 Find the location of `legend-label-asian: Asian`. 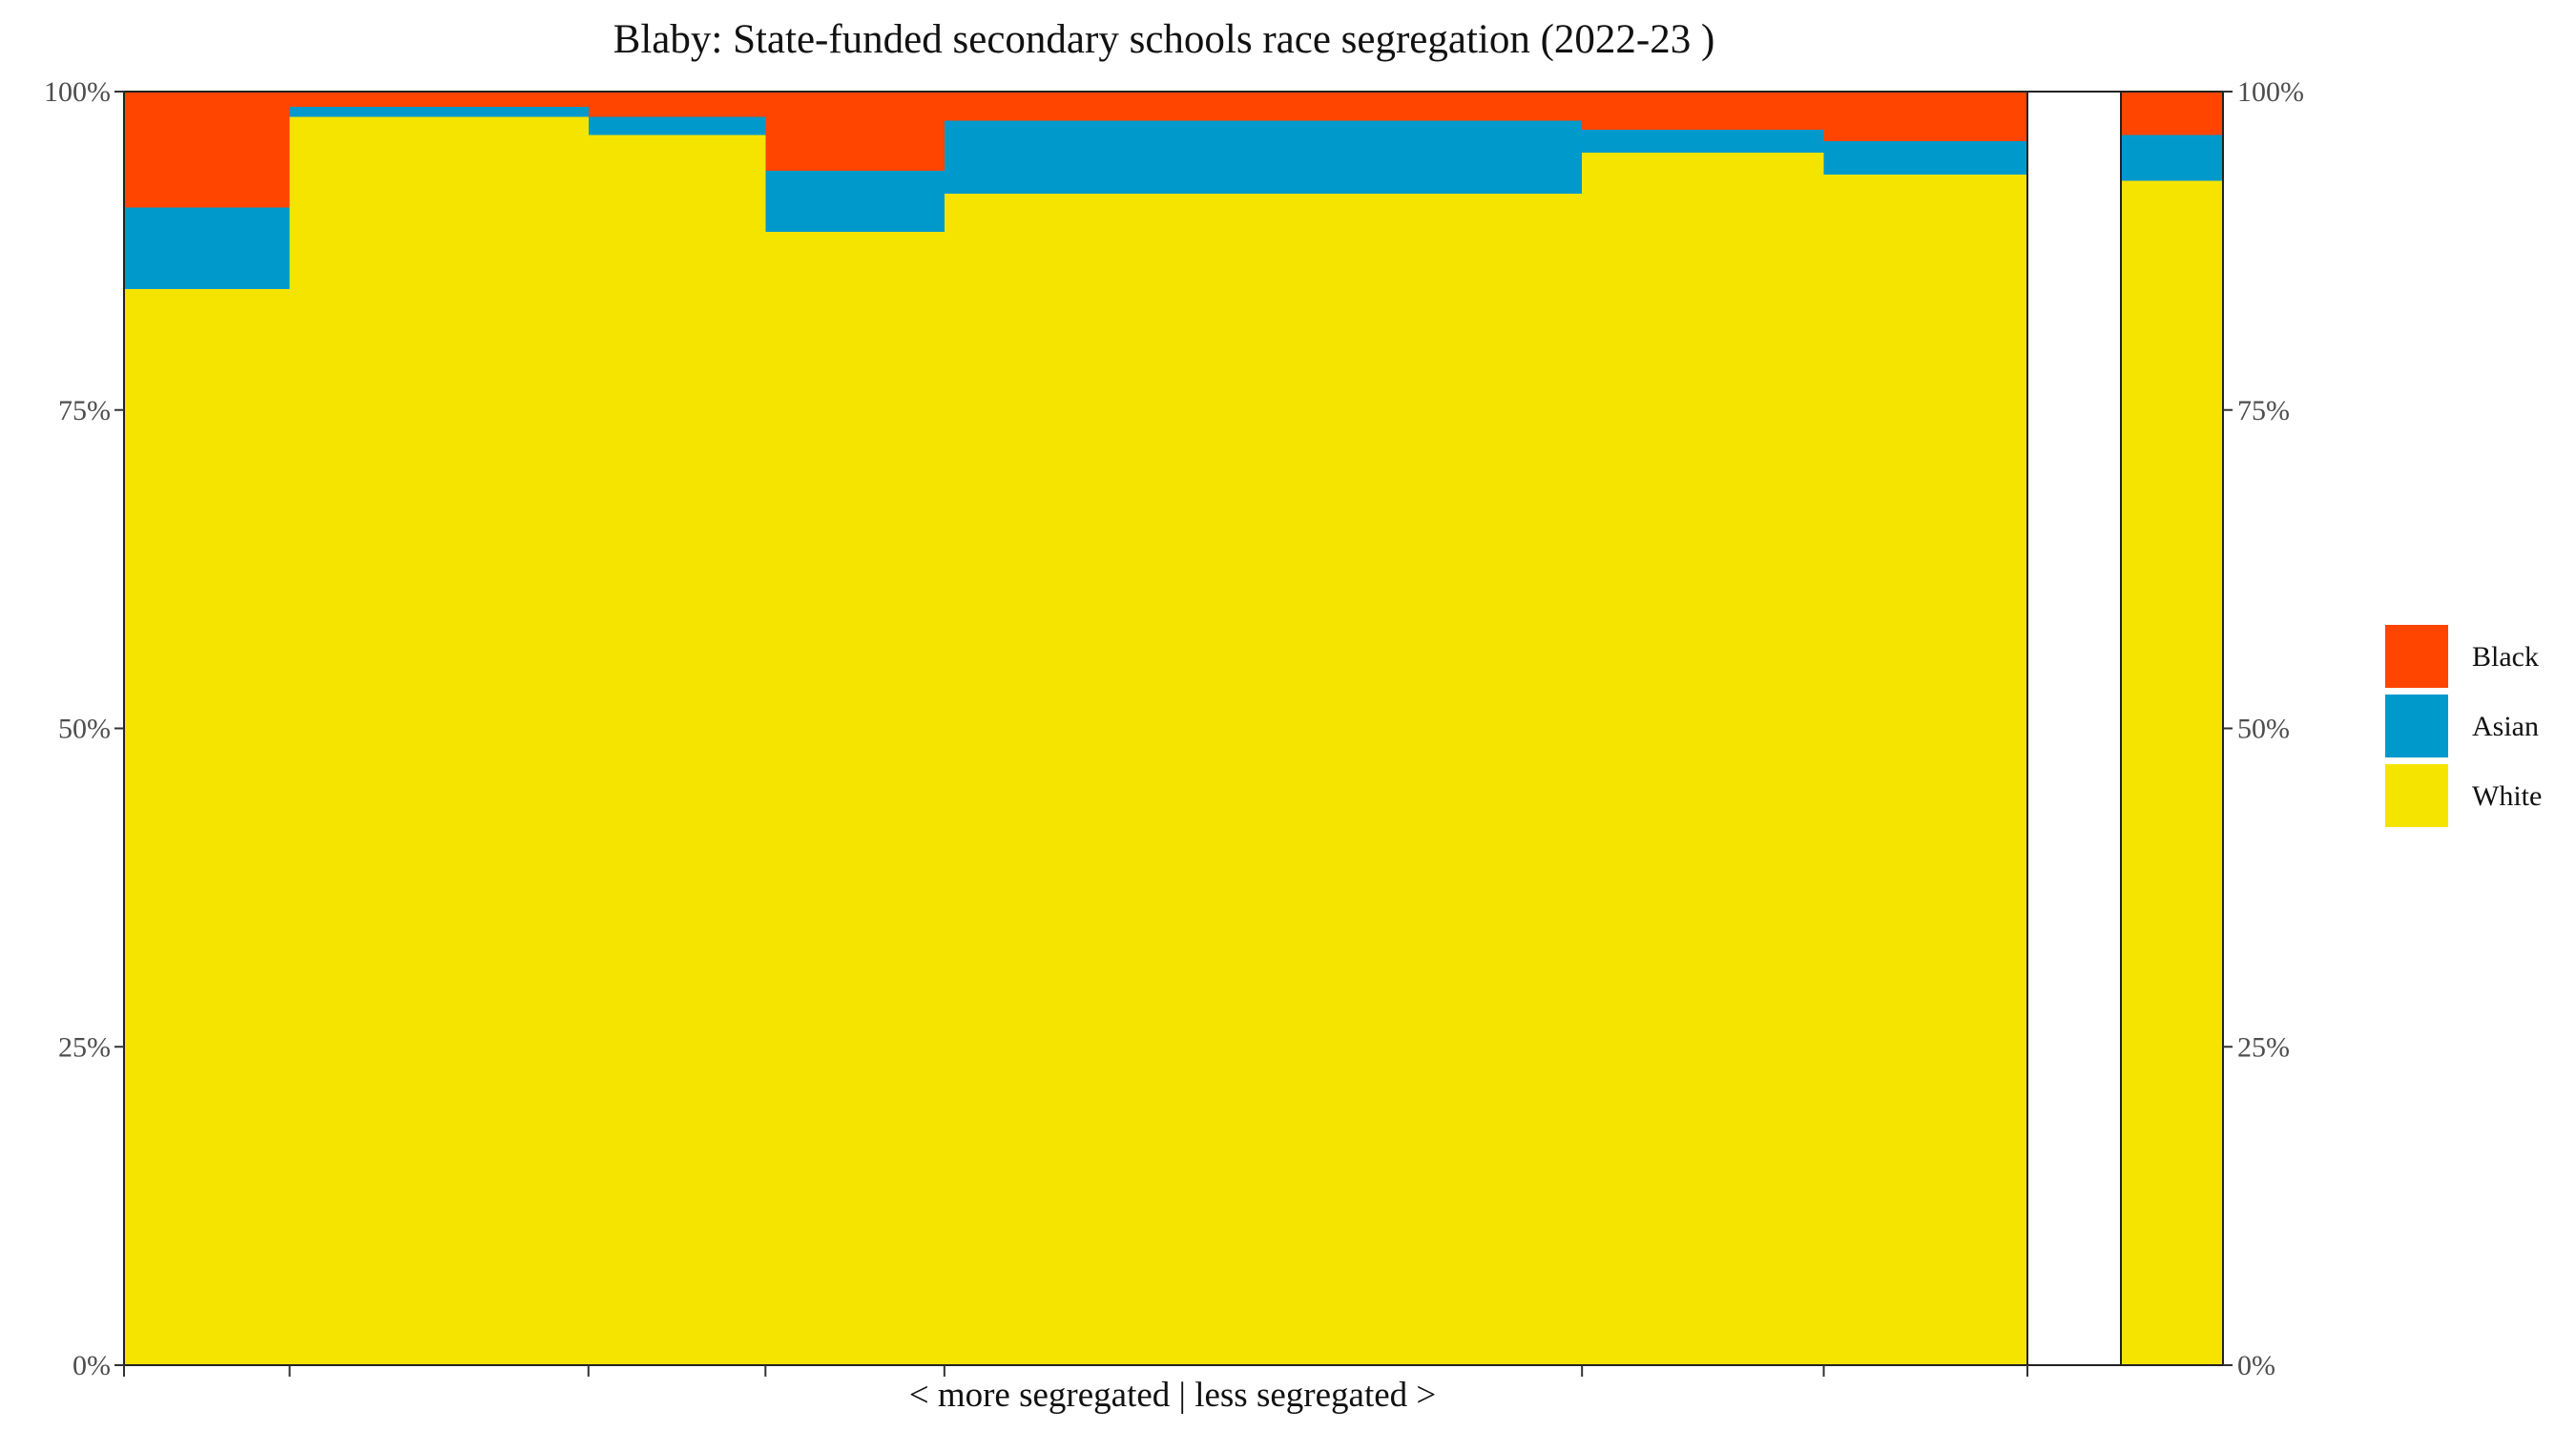

legend-label-asian: Asian is located at coordinates (2505, 726).